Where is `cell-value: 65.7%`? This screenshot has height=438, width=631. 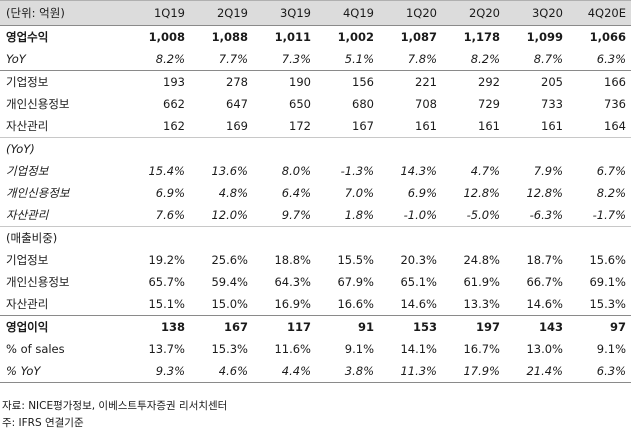
cell-value: 65.7% is located at coordinates (166, 282).